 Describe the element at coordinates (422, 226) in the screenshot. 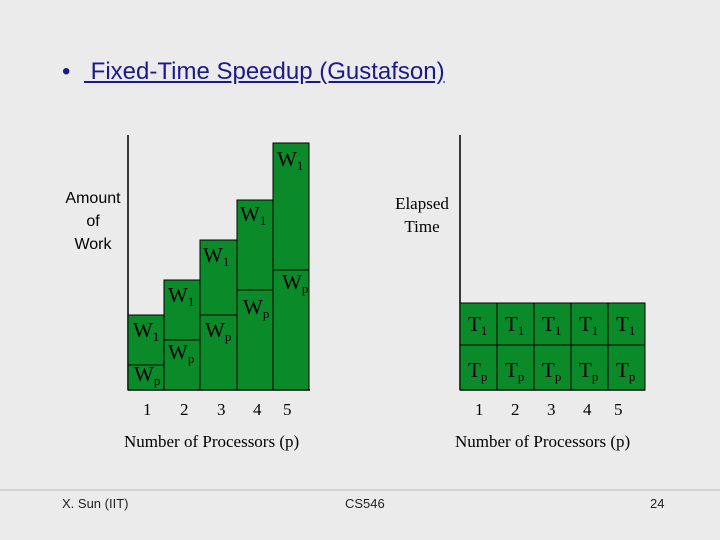

I see `right-annotation-line-2: Time` at that location.